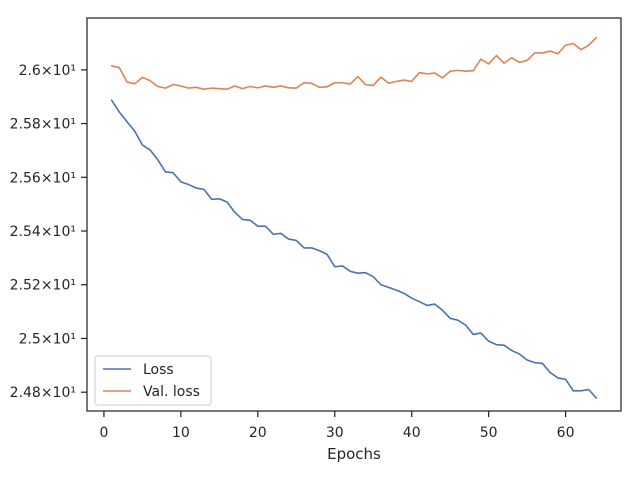  I want to click on x-tick-label: 0, so click(103, 433).